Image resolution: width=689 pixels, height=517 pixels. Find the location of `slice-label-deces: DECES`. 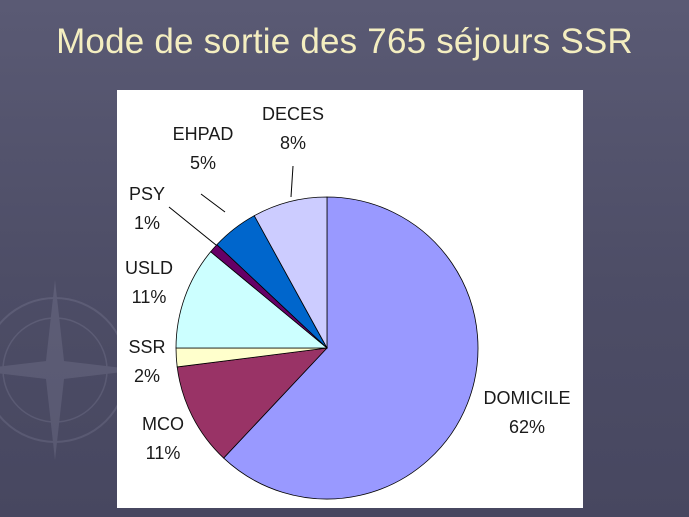

slice-label-deces: DECES is located at coordinates (293, 114).